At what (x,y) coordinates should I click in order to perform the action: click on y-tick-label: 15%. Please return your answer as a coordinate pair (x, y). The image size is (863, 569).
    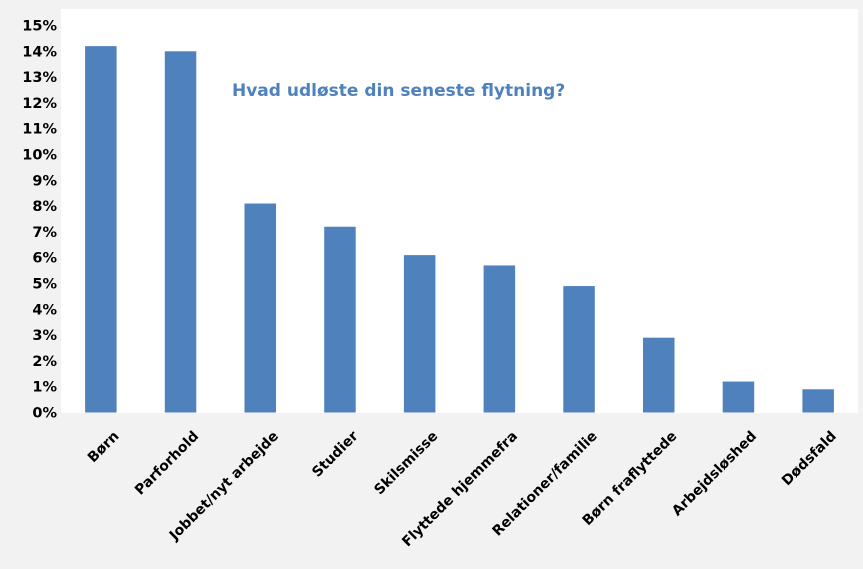
    Looking at the image, I should click on (39, 27).